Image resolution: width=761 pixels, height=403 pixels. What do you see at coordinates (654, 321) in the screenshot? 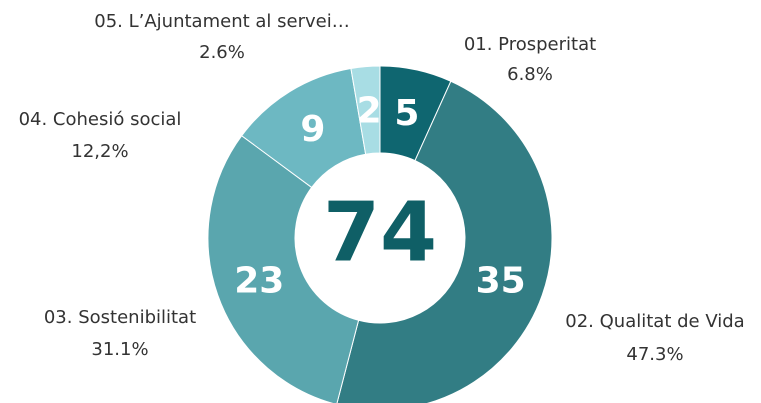
I see `category-label: 02. Qualitat de Vida` at bounding box center [654, 321].